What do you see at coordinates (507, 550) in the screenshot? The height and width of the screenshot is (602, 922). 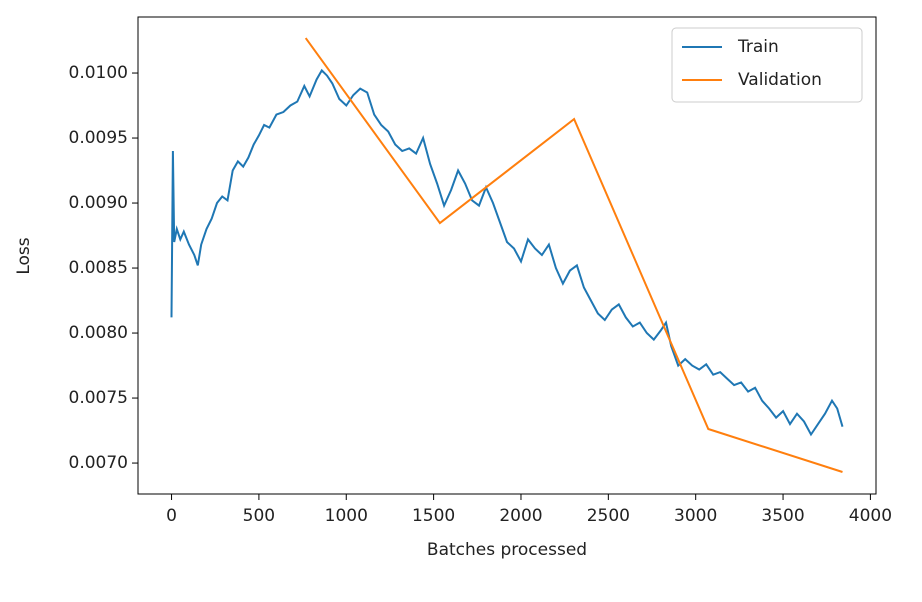 I see `x-axis-label: Batches processed` at bounding box center [507, 550].